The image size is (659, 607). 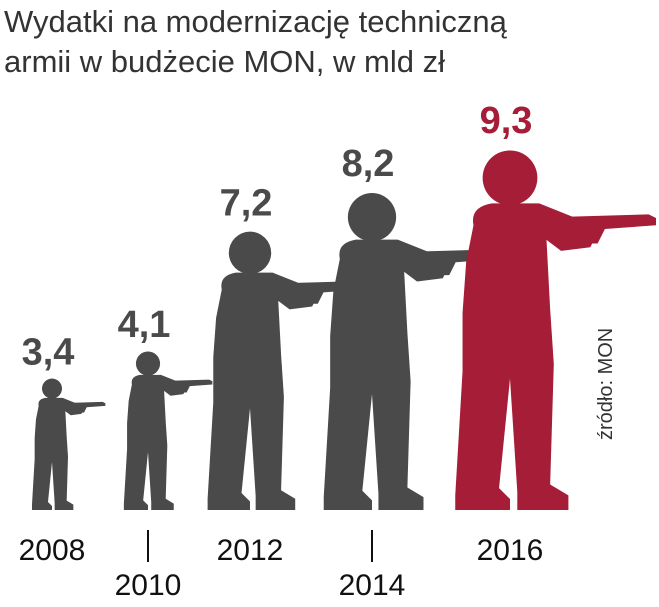 I want to click on x-tick-label: 2014, so click(x=372, y=585).